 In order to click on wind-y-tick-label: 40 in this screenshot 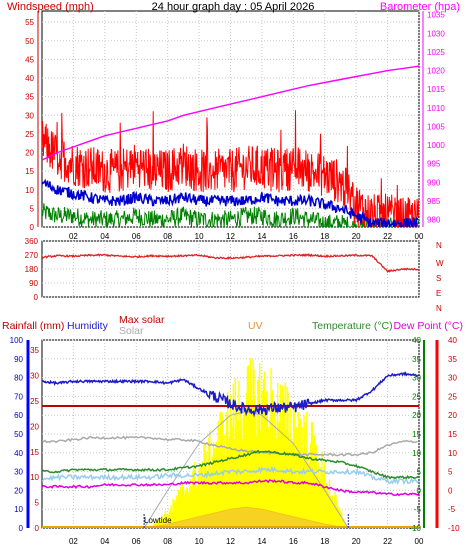, I will do `click(29, 78)`.